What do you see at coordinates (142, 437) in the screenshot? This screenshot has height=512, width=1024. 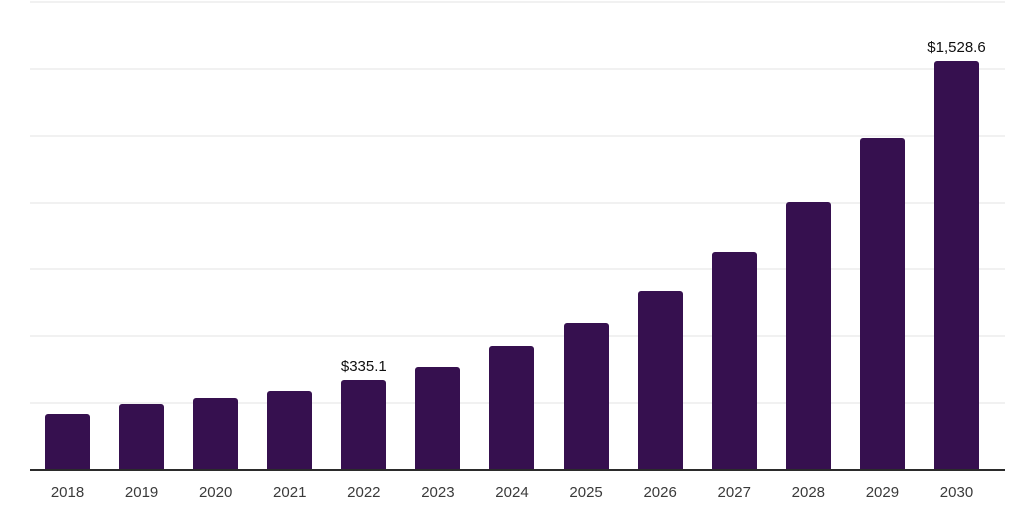 I see `bar-2019` at bounding box center [142, 437].